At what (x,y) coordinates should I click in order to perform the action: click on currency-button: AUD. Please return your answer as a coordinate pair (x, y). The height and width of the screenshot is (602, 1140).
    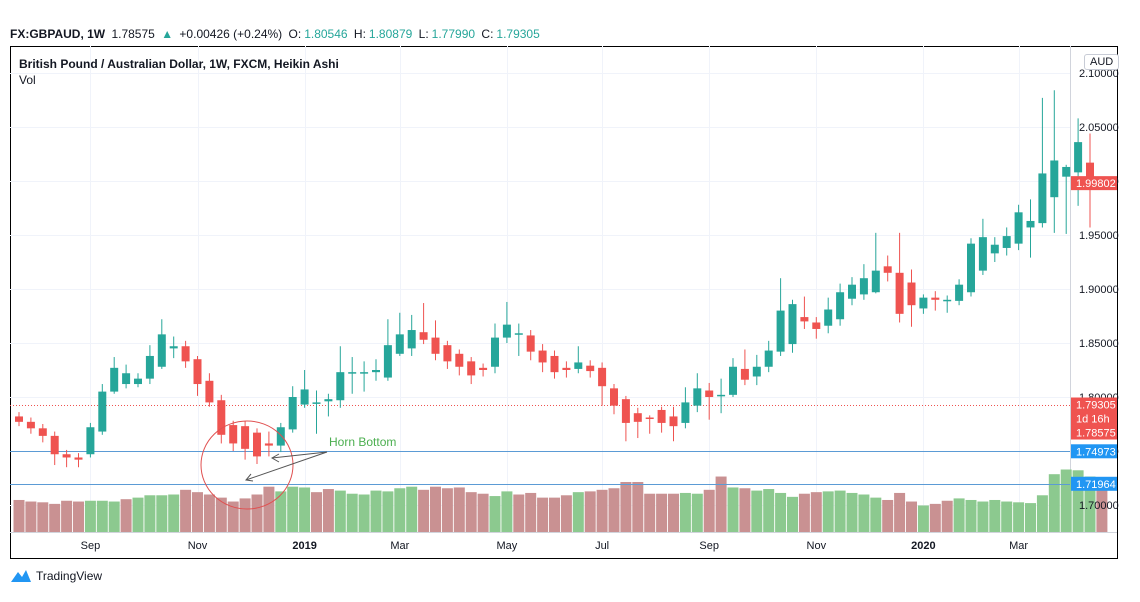
    Looking at the image, I should click on (1102, 62).